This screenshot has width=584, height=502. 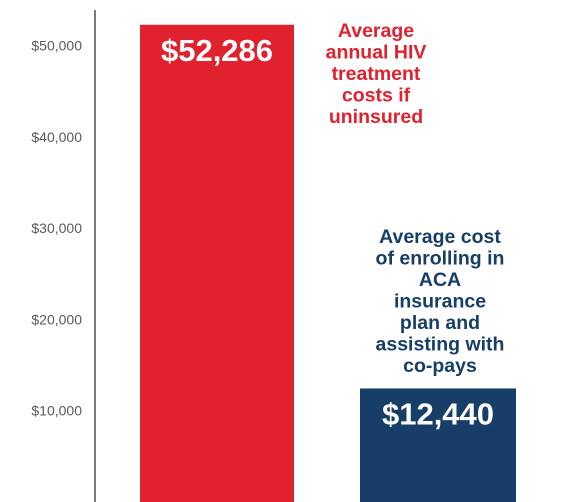 I want to click on annotation-line: plan and, so click(x=440, y=323).